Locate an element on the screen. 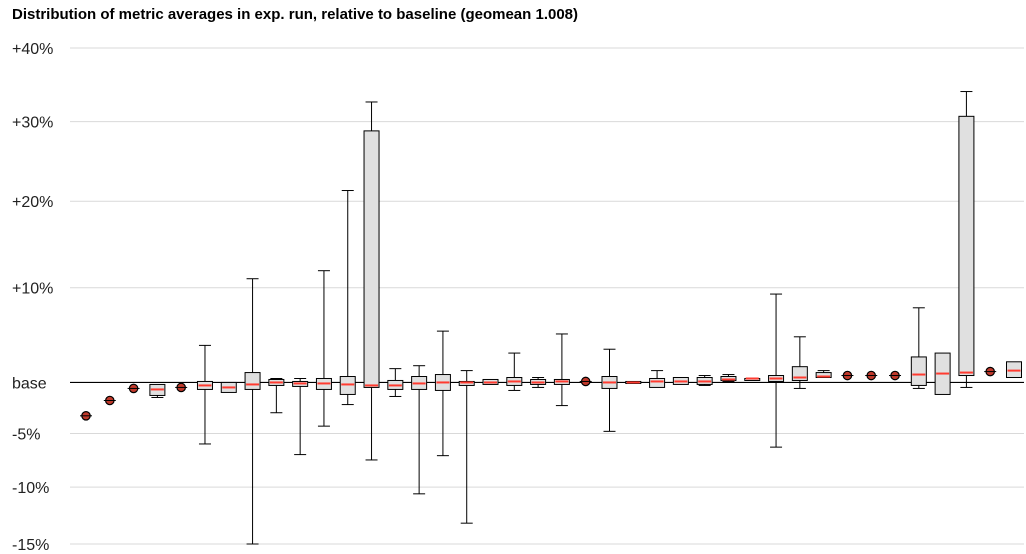  y-tick-label: +20% is located at coordinates (32, 202).